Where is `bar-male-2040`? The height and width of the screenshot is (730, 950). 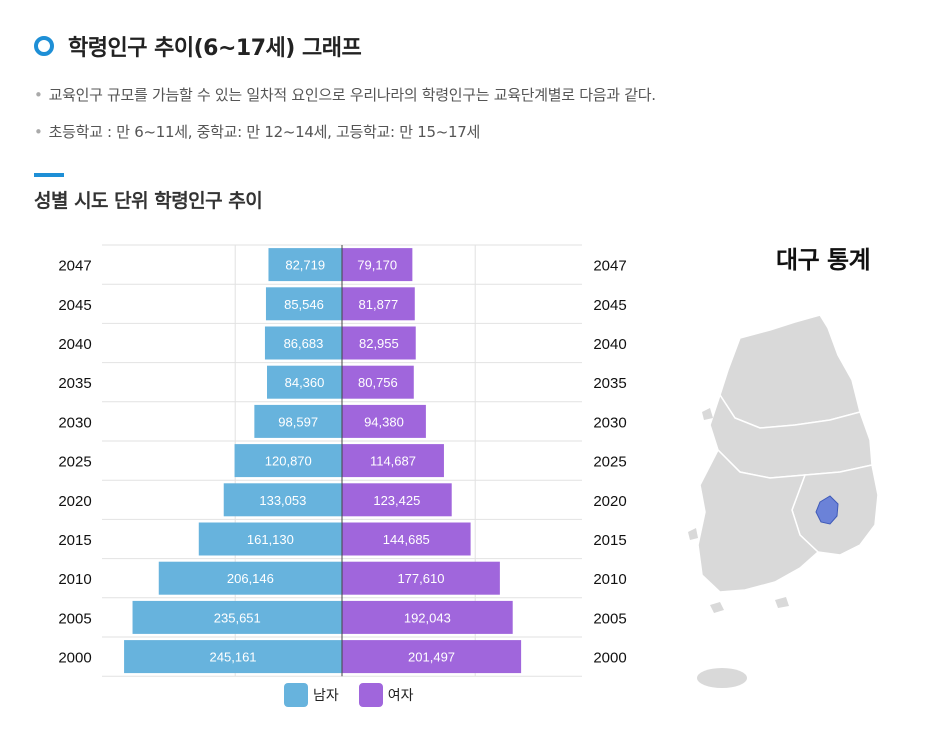
bar-male-2040 is located at coordinates (303, 343).